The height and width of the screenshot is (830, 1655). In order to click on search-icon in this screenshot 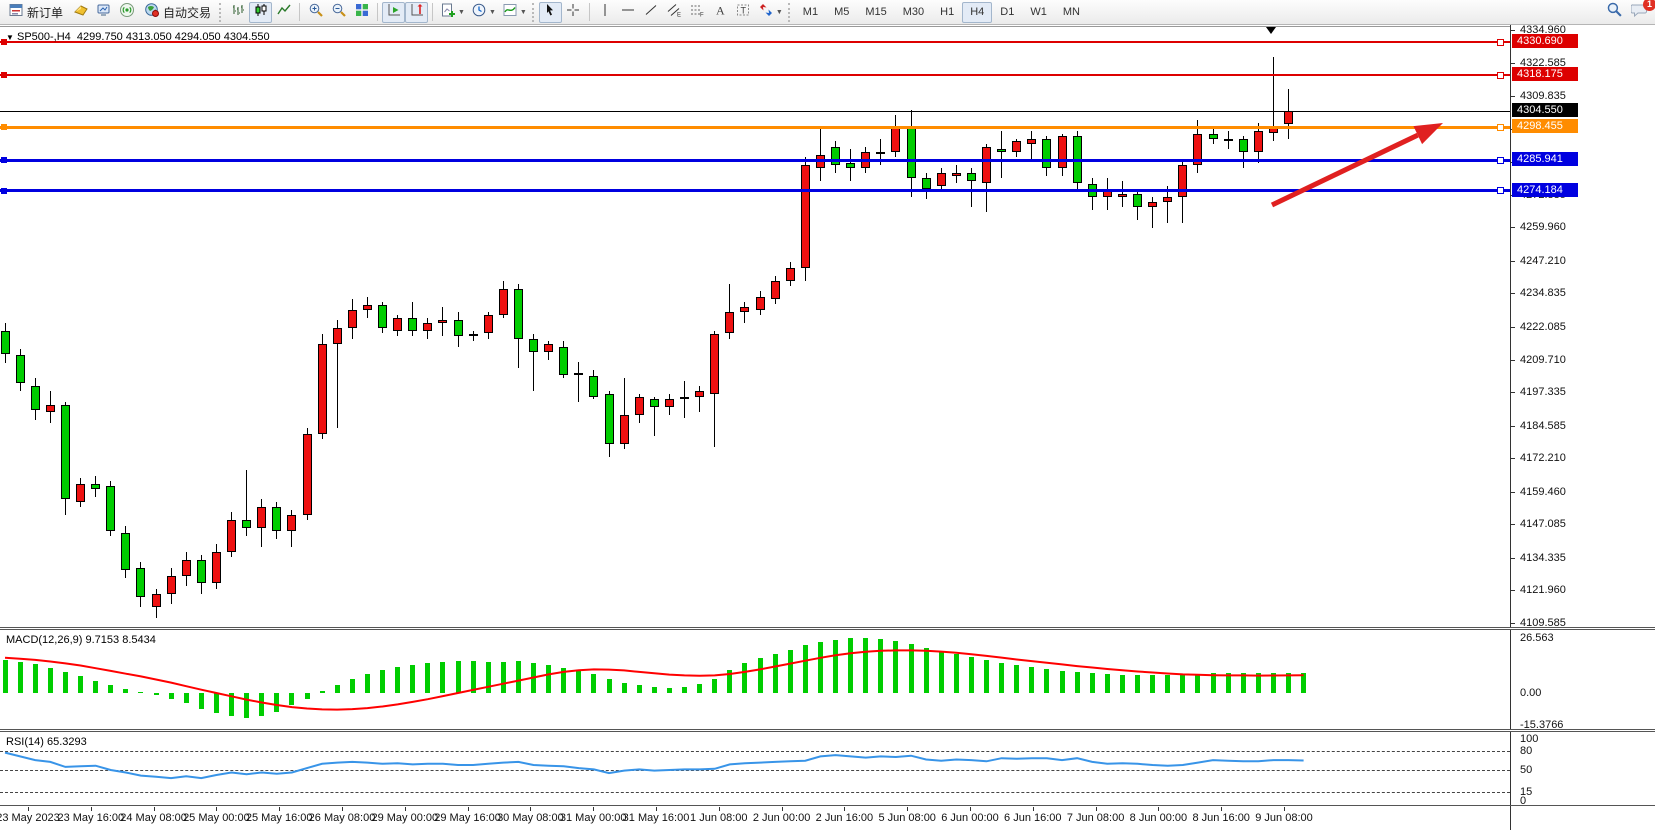, I will do `click(1614, 12)`.